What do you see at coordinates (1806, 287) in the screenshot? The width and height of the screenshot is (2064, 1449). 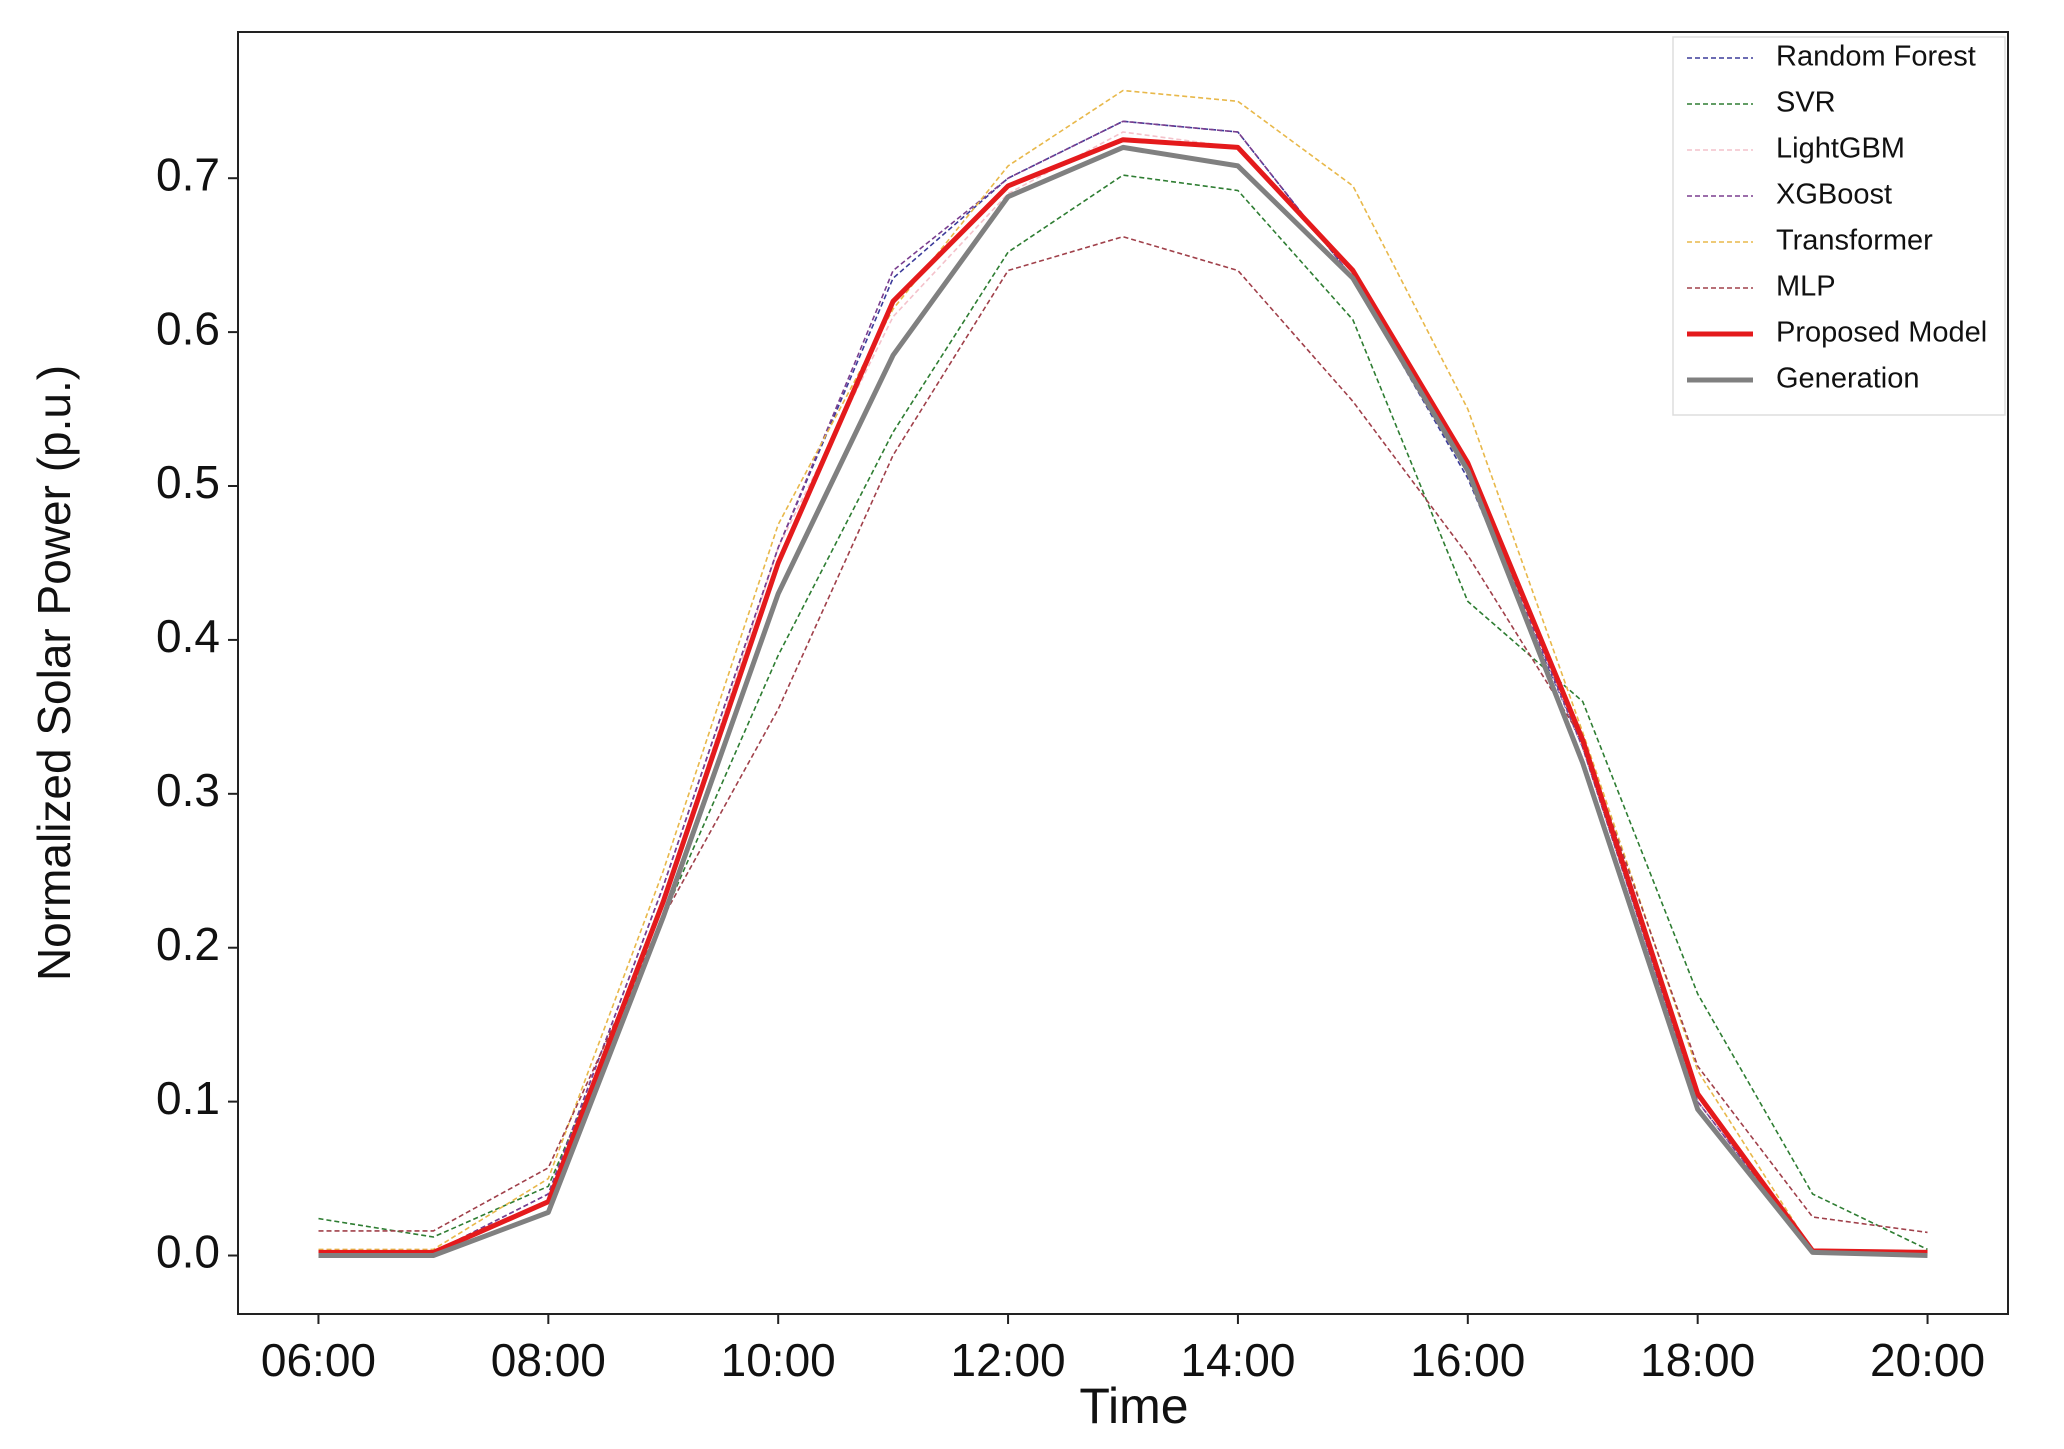 I see `legend-label: MLP` at bounding box center [1806, 287].